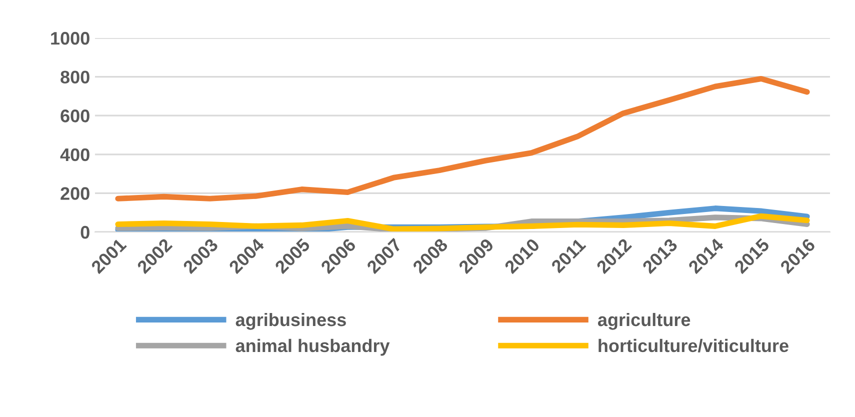 Image resolution: width=855 pixels, height=417 pixels. What do you see at coordinates (75, 77) in the screenshot?
I see `y-tick-label: 800` at bounding box center [75, 77].